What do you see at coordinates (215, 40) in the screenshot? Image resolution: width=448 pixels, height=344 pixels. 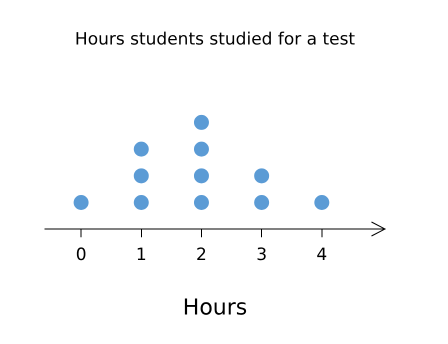 I see `chart-title: Hours students studied for a test` at bounding box center [215, 40].